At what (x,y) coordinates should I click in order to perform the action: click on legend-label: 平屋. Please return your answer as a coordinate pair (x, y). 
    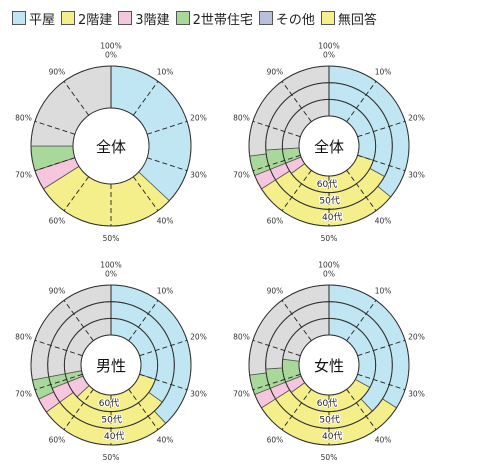
    Looking at the image, I should click on (42, 20).